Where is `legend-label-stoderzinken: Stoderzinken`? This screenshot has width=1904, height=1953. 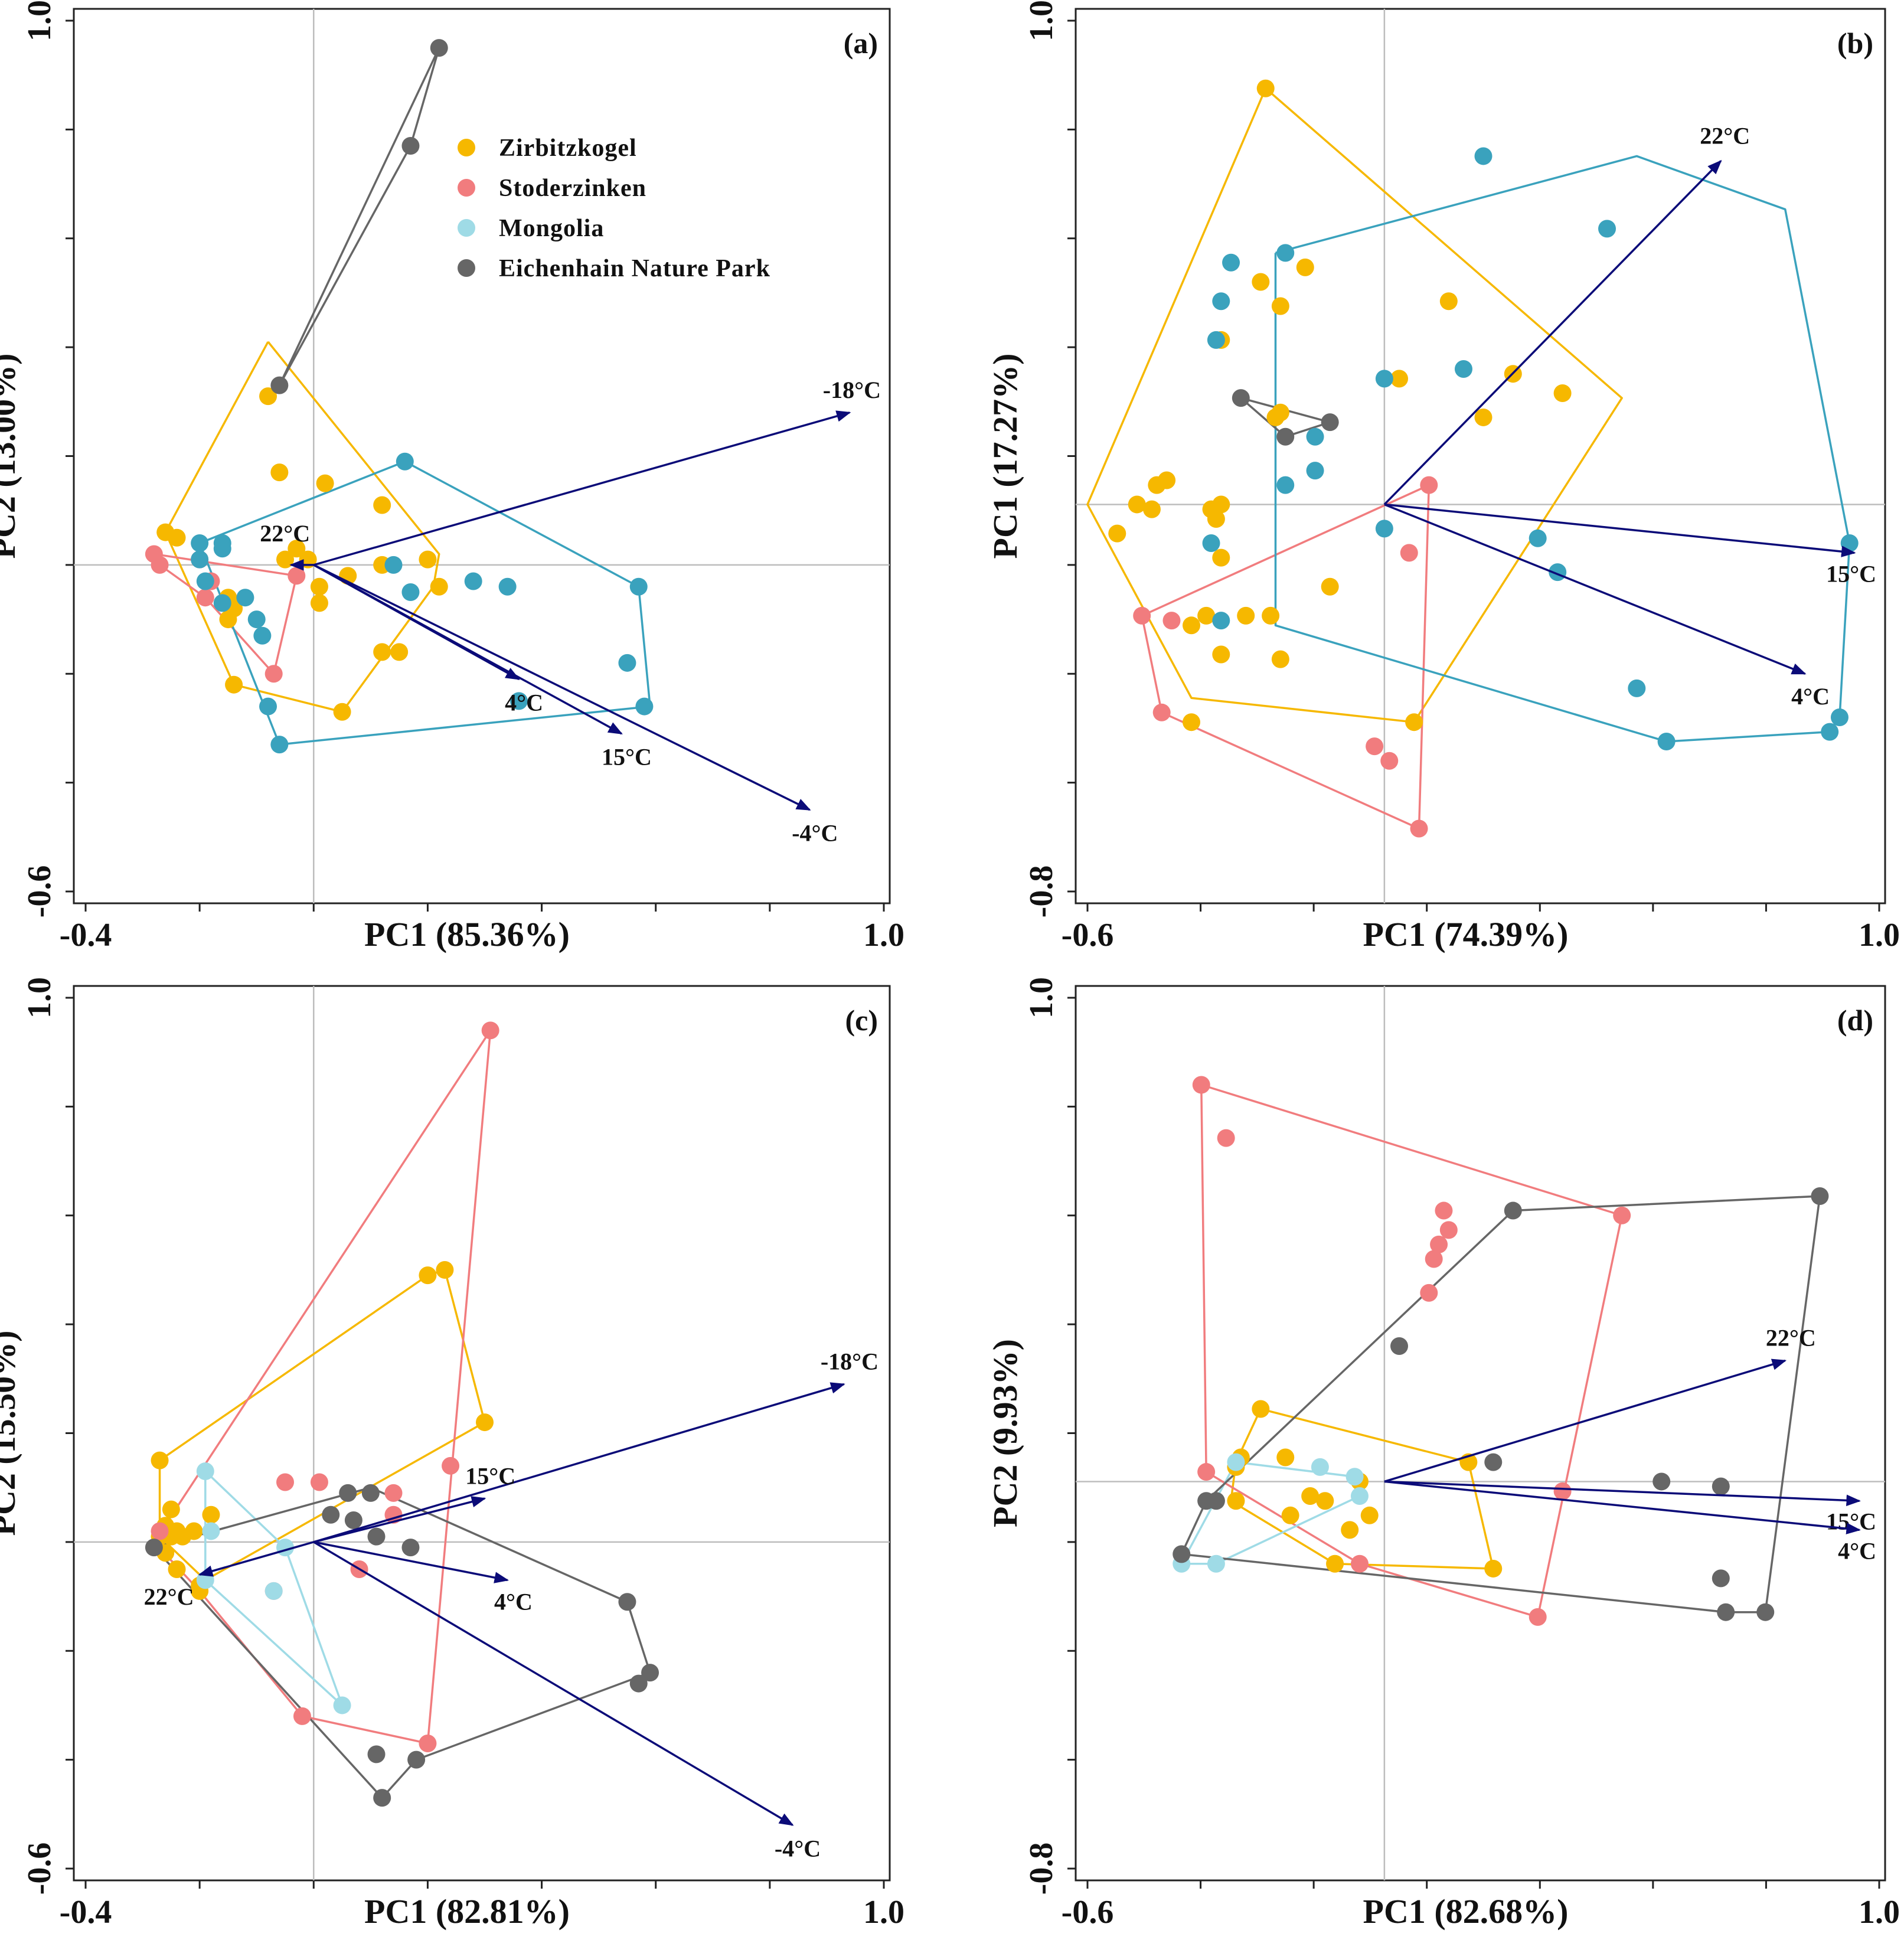
legend-label-stoderzinken: Stoderzinken is located at coordinates (572, 188).